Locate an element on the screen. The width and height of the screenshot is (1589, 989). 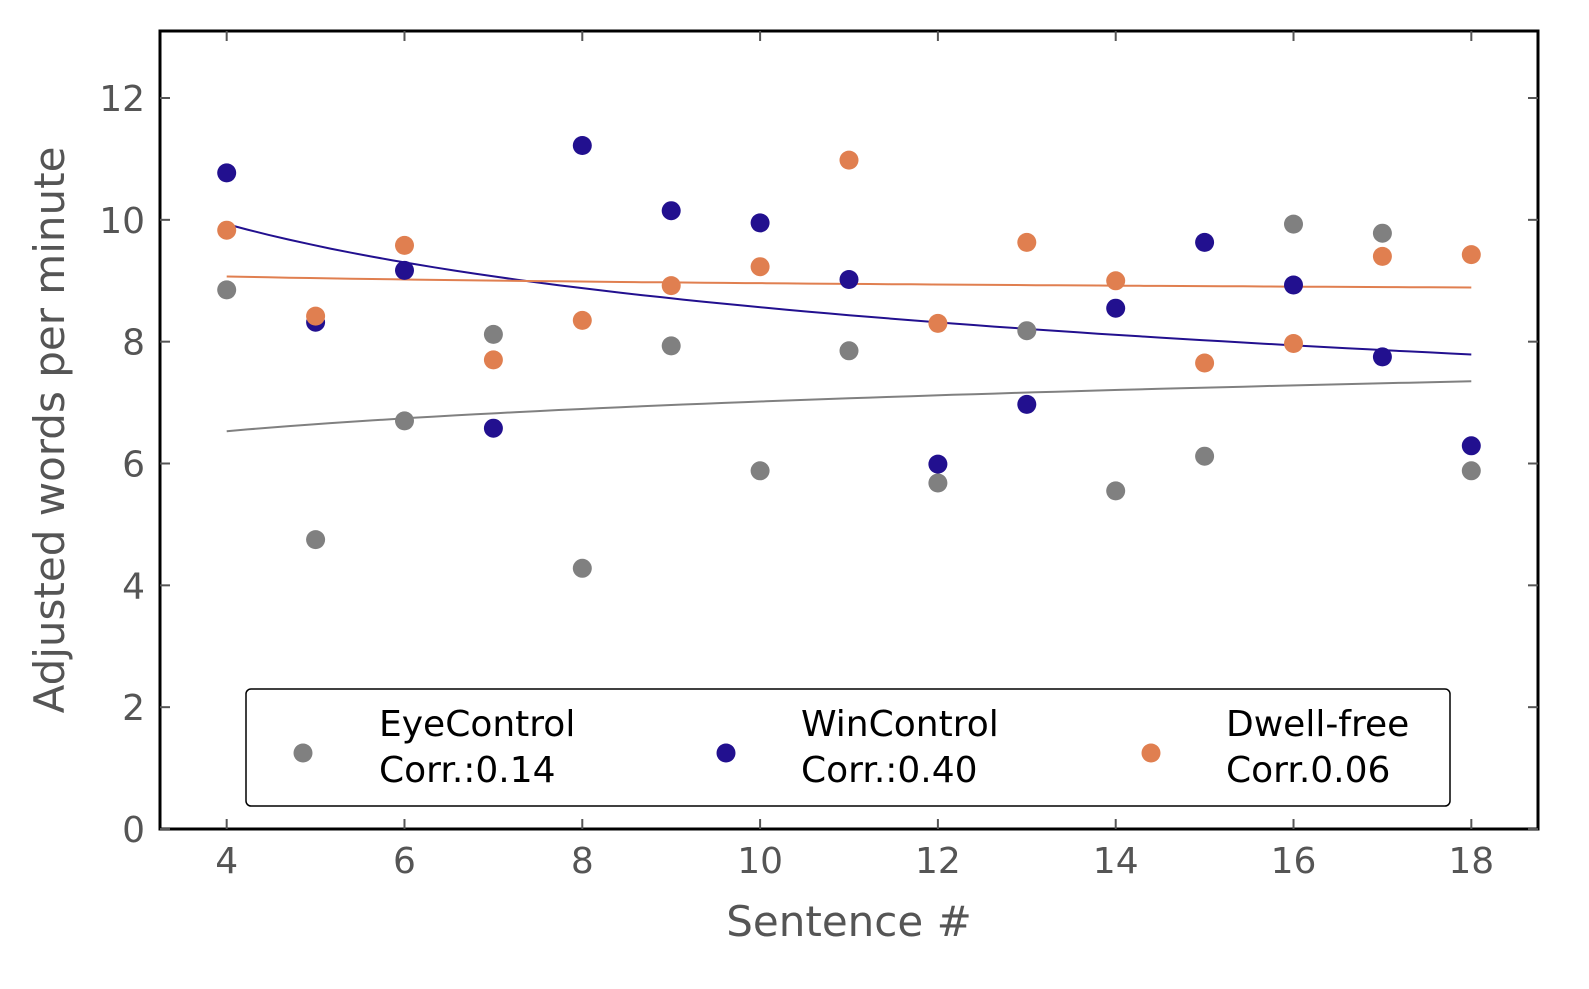
x-tick-label: 4 is located at coordinates (226, 861).